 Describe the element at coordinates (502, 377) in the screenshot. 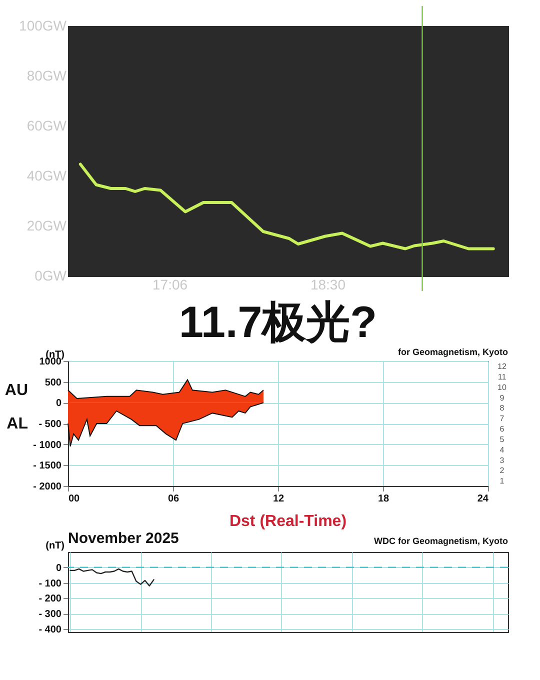

I see `text: 11` at that location.